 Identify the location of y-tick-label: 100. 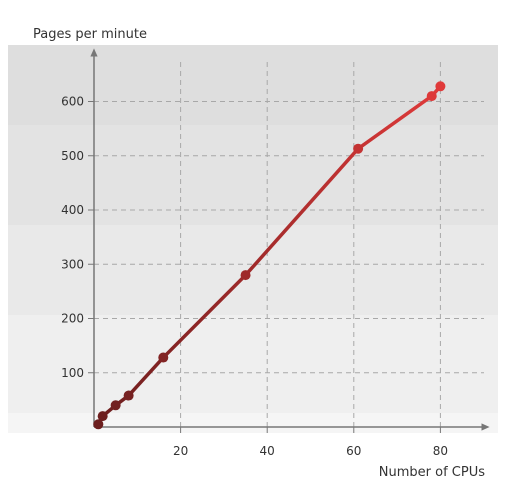
(72, 373).